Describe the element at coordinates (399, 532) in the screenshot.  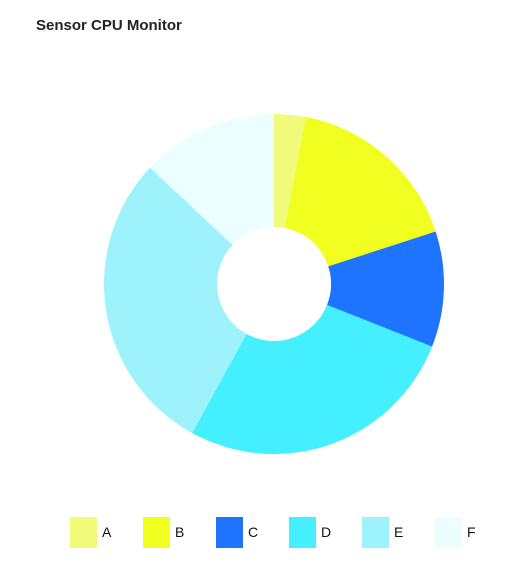
I see `legend-label: E` at that location.